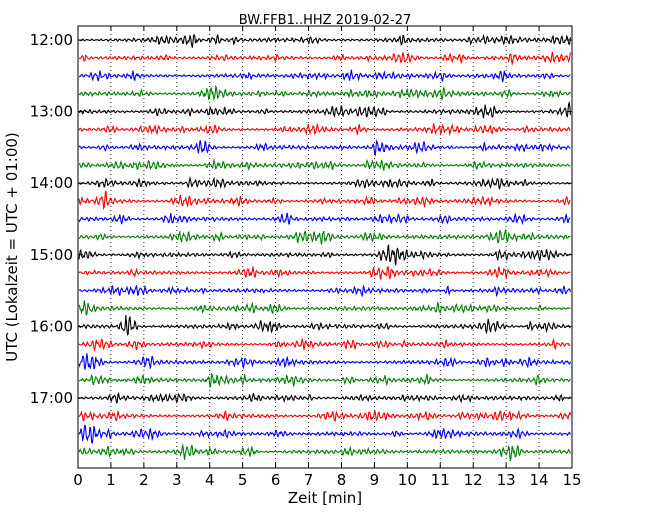 This screenshot has height=520, width=650. I want to click on x-tick-label: 1, so click(111, 480).